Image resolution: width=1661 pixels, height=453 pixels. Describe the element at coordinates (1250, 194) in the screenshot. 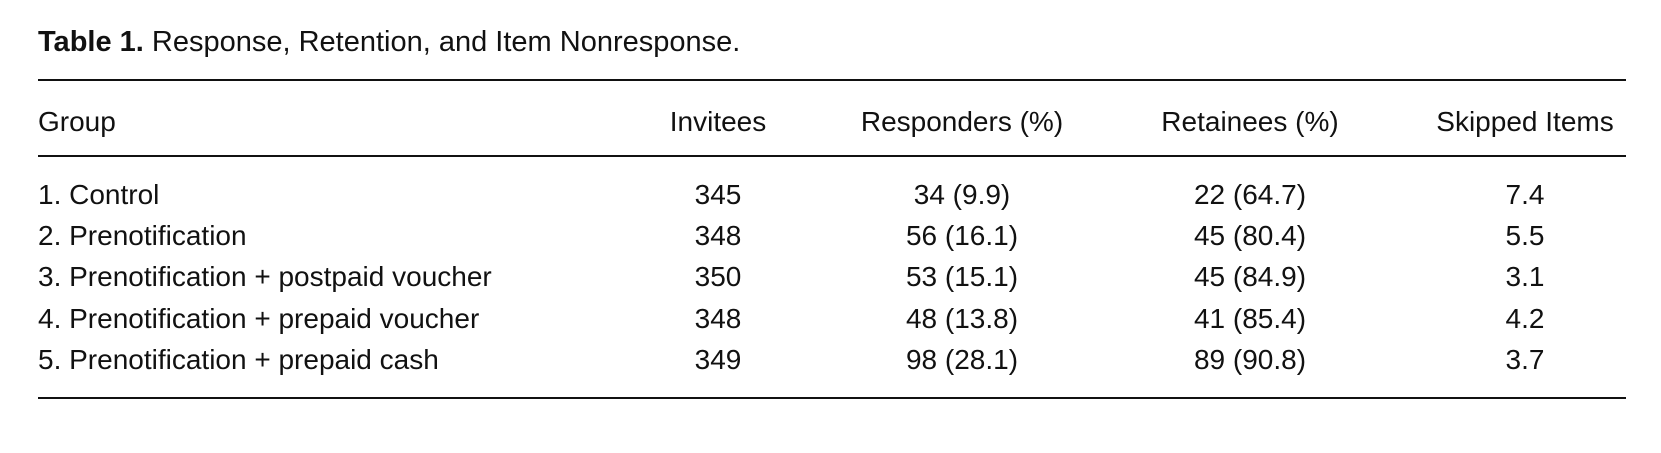

I see `cell-retainees: 22 (64.7)` at that location.